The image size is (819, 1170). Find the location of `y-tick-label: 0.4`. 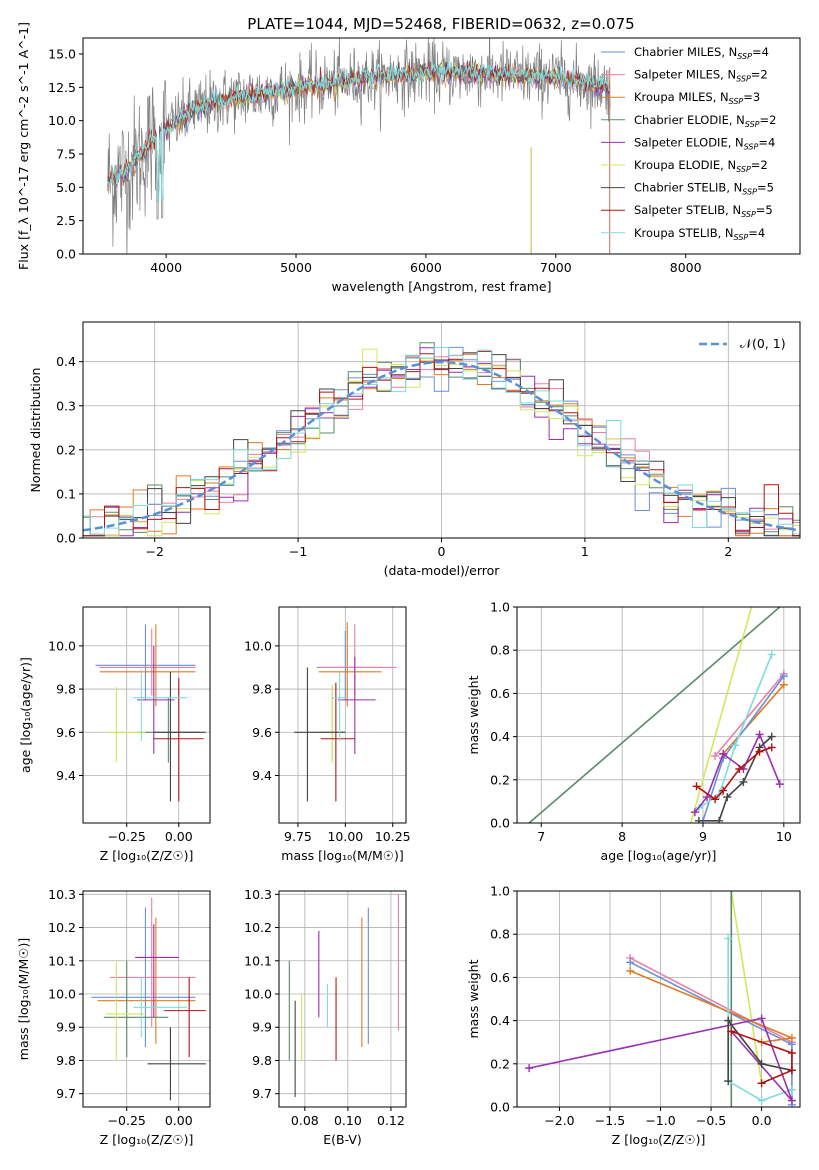

y-tick-label: 0.4 is located at coordinates (500, 736).